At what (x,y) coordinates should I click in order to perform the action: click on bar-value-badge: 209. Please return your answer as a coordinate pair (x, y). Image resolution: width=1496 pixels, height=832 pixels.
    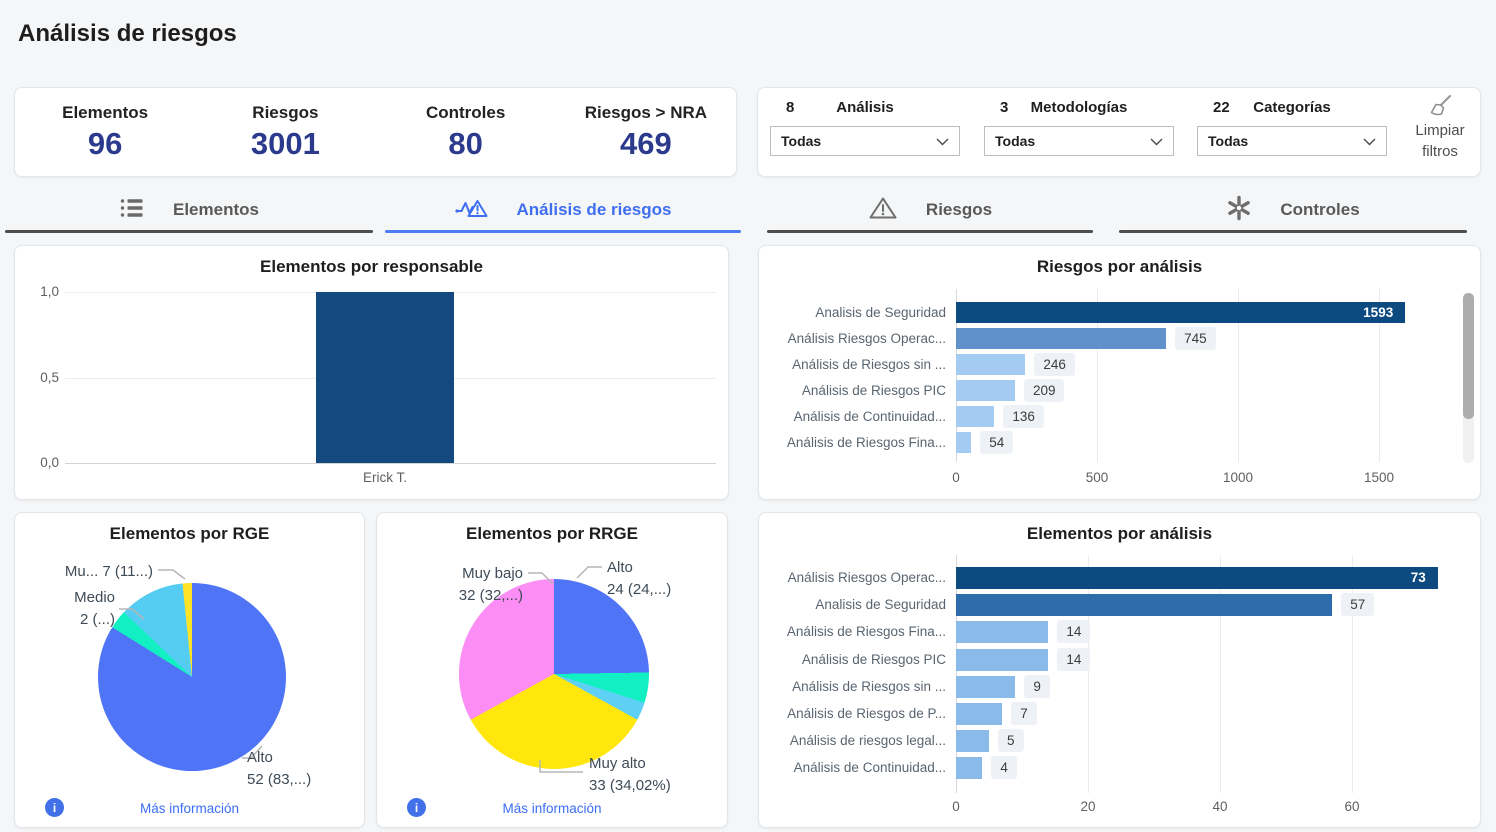
    Looking at the image, I should click on (1044, 390).